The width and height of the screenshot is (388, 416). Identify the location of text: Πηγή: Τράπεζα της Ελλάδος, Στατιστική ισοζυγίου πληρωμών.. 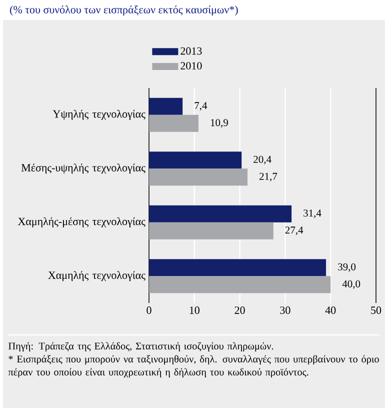
(141, 347).